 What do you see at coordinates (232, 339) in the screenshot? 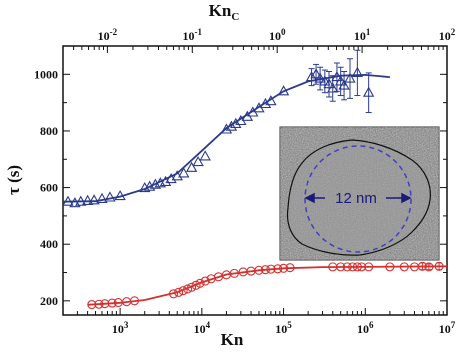
I see `x-axis-title: Kn` at bounding box center [232, 339].